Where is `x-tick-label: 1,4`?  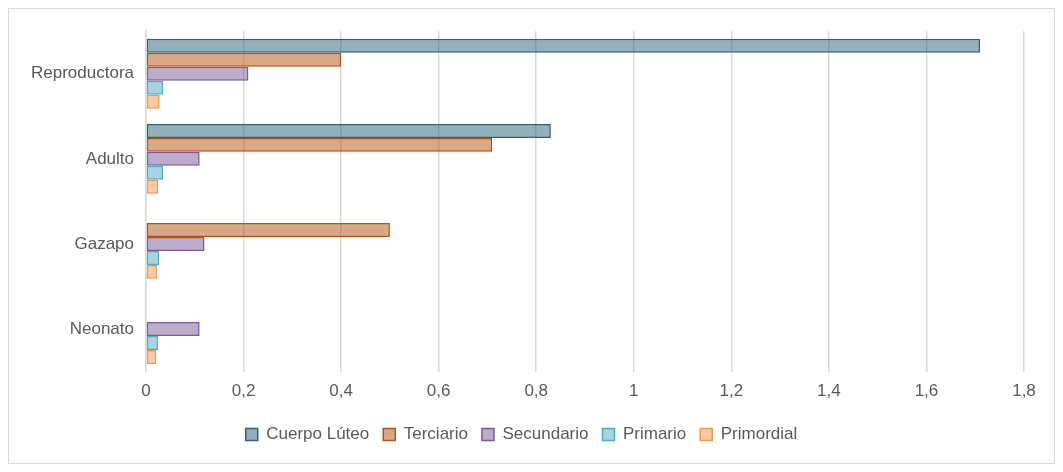
x-tick-label: 1,4 is located at coordinates (829, 391).